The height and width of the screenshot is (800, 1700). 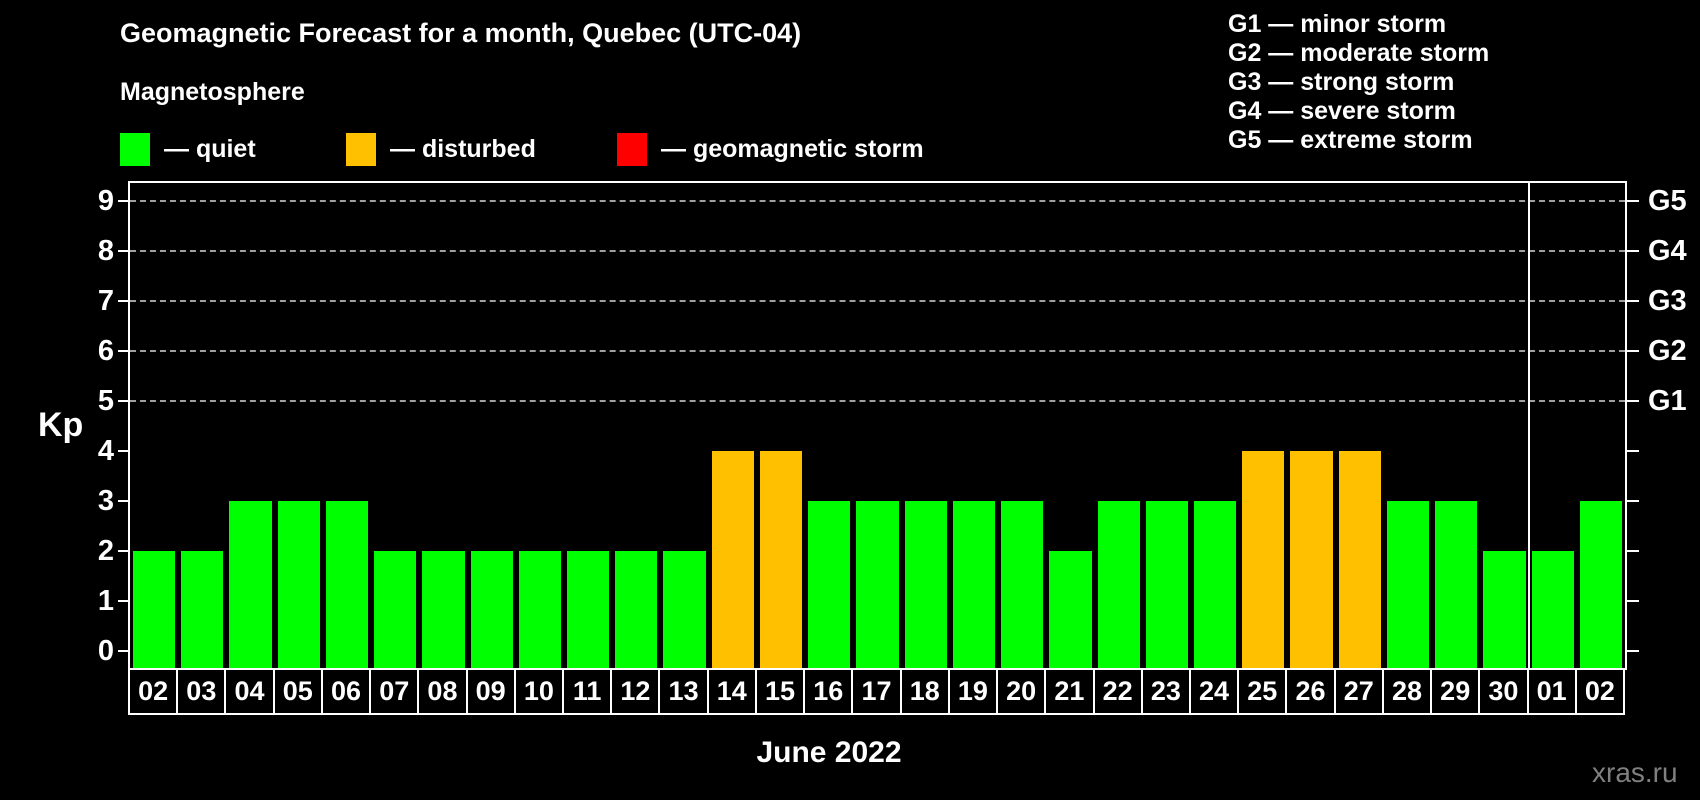 I want to click on day-cell-17: 19, so click(x=973, y=691).